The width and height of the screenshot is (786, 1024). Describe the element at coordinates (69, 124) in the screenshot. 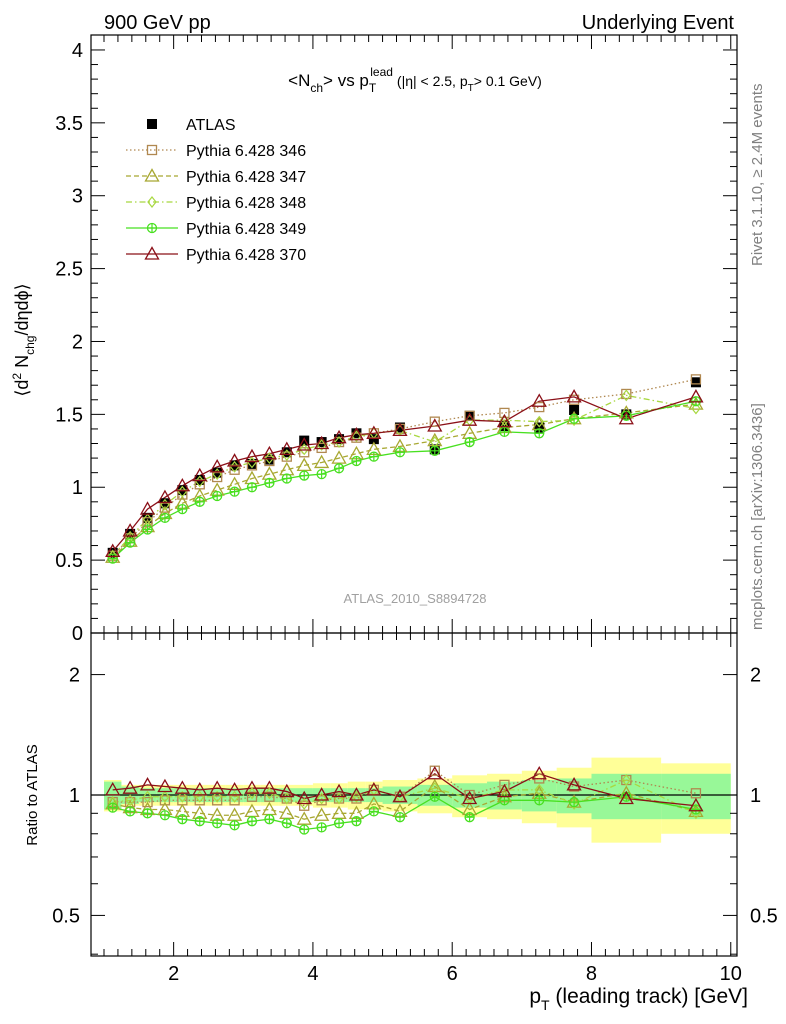

I see `main-ytick-label: 3.5` at that location.